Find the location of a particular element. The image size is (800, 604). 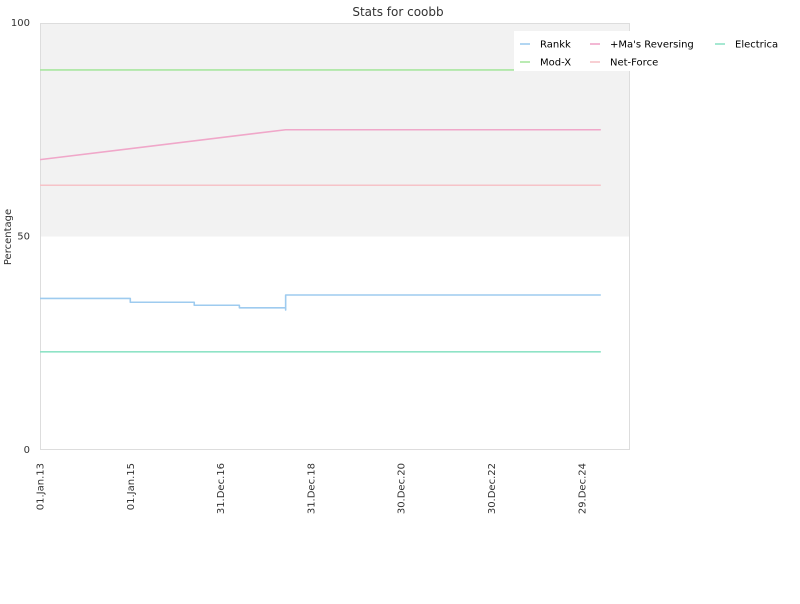

x-tick-label: 30.Dec.20 is located at coordinates (402, 488).